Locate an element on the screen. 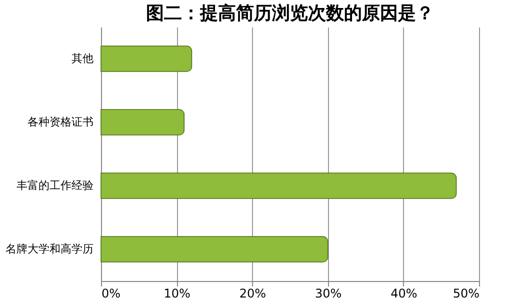 This screenshot has width=505, height=304. y-tick-label: 各种资格证书 is located at coordinates (61, 121).